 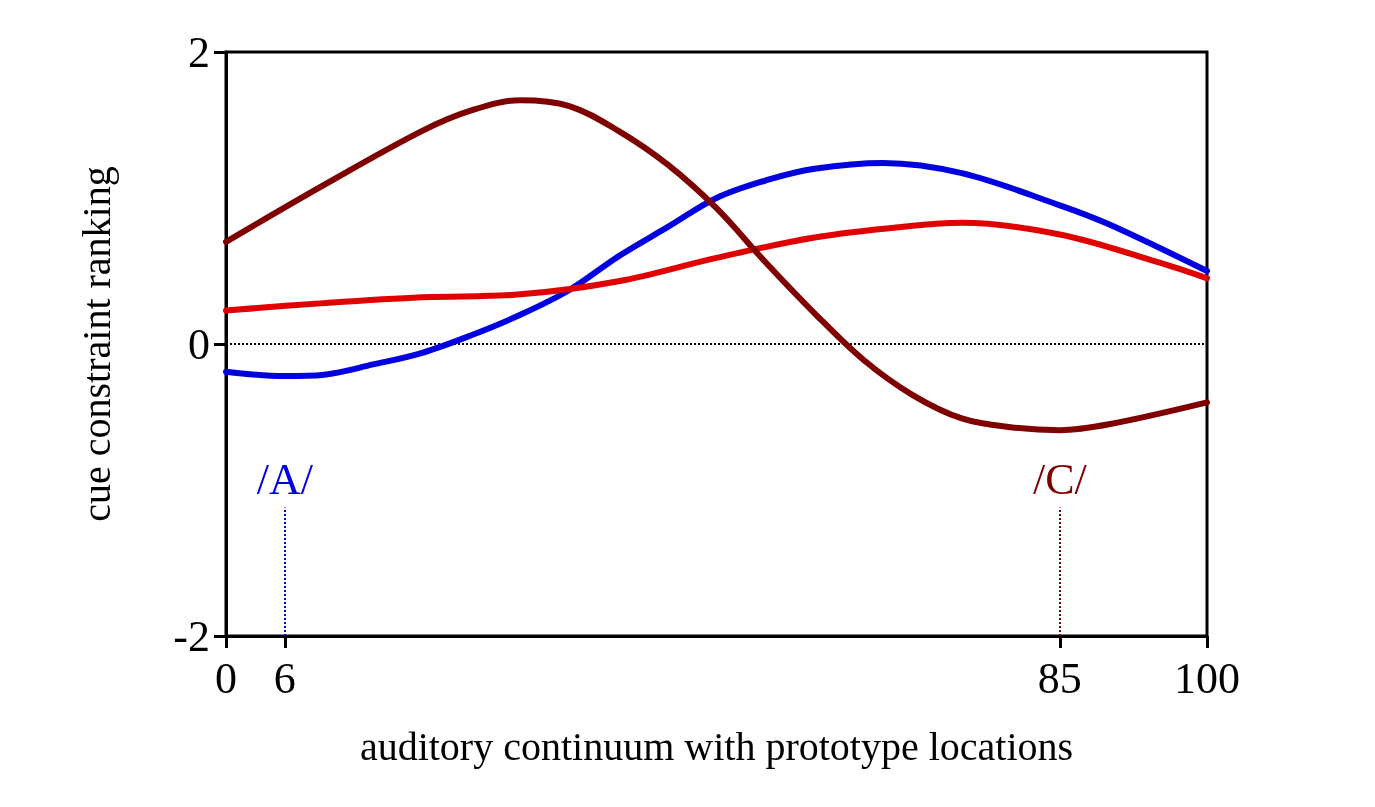 I want to click on x-axis-title: auditory continuum with prototype locations, so click(x=716, y=746).